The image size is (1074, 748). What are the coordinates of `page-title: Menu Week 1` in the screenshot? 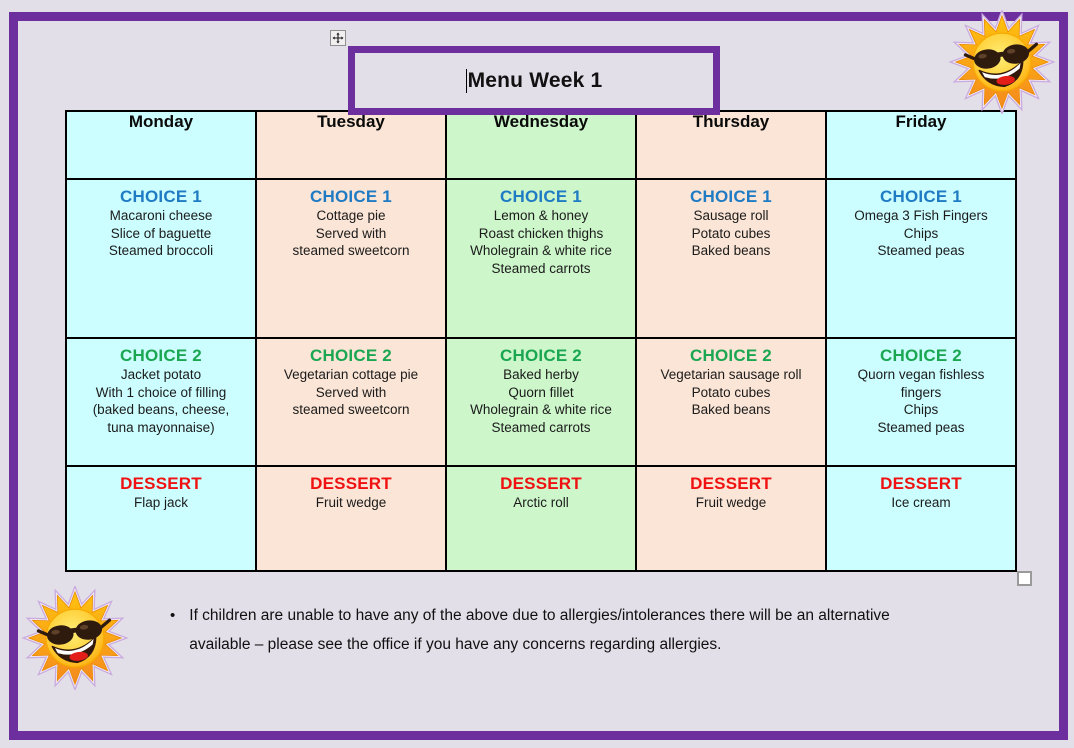 It's located at (535, 80).